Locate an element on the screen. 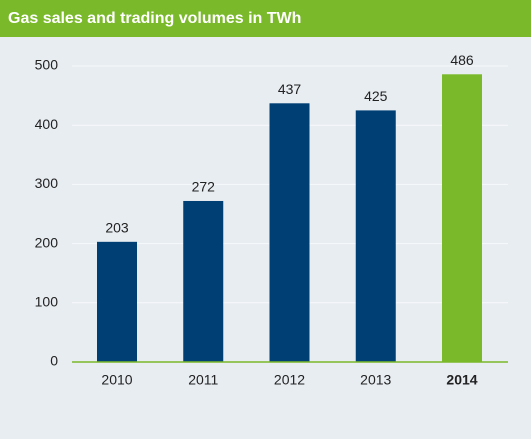 Image resolution: width=531 pixels, height=439 pixels. title-bar is located at coordinates (265, 18).